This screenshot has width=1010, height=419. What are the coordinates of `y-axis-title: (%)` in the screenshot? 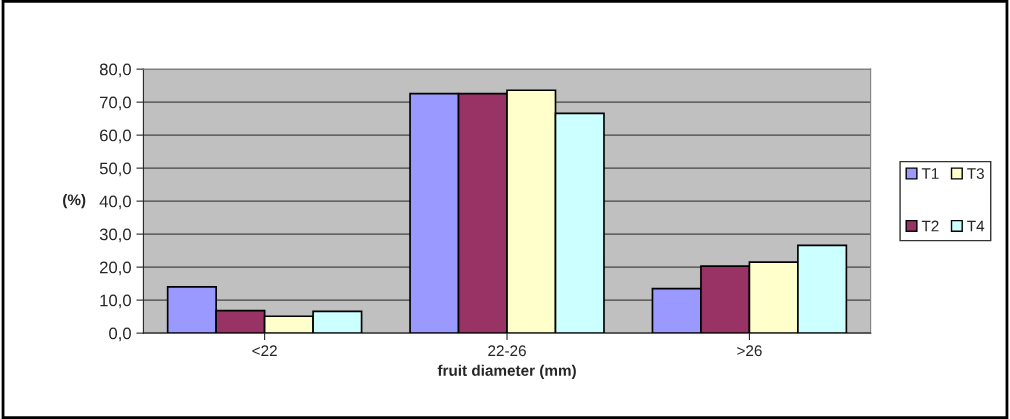 It's located at (74, 201).